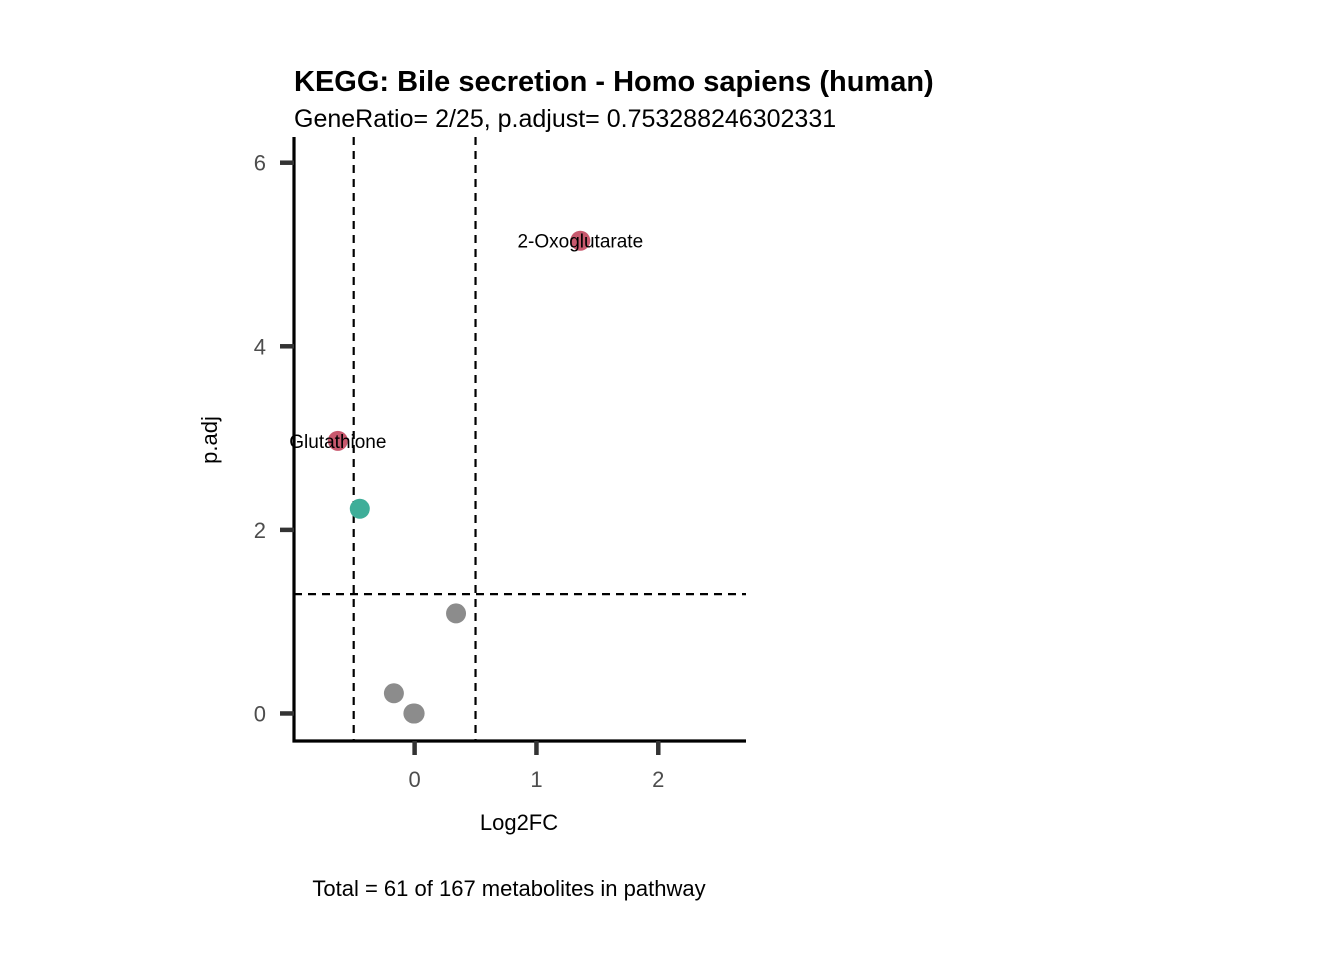 The width and height of the screenshot is (1344, 960). I want to click on point-label: Glutathione, so click(337, 442).